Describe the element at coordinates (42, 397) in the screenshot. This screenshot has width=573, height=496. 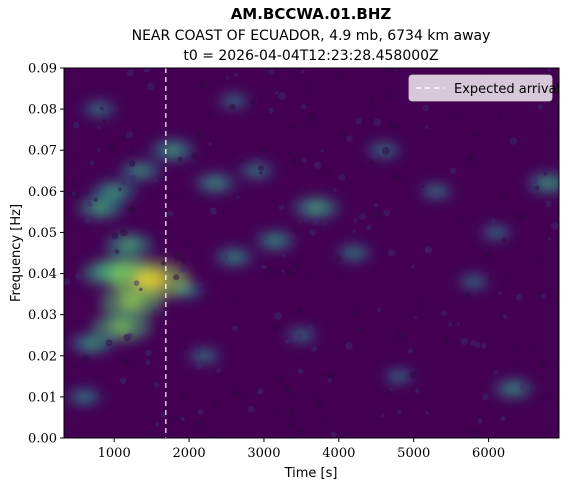
I see `y-tick-label: 0.01` at that location.